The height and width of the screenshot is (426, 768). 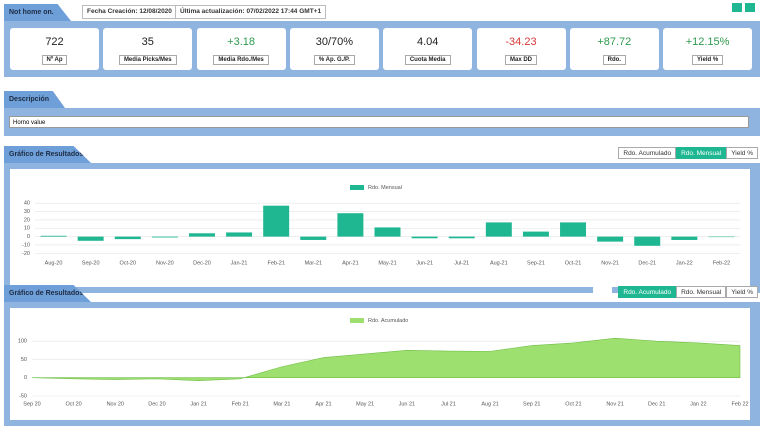 What do you see at coordinates (27, 220) in the screenshot?
I see `y-tick-label: 20` at bounding box center [27, 220].